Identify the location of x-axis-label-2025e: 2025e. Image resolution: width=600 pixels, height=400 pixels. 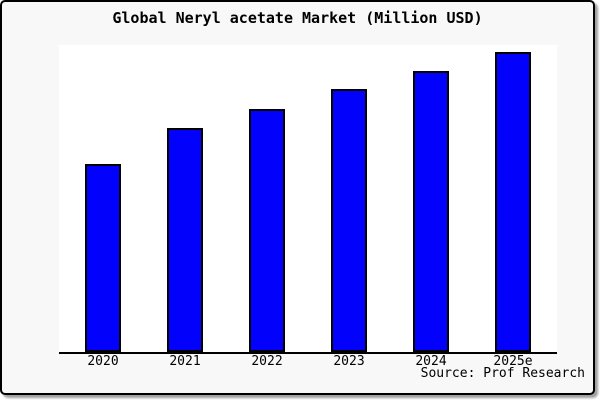
(513, 361).